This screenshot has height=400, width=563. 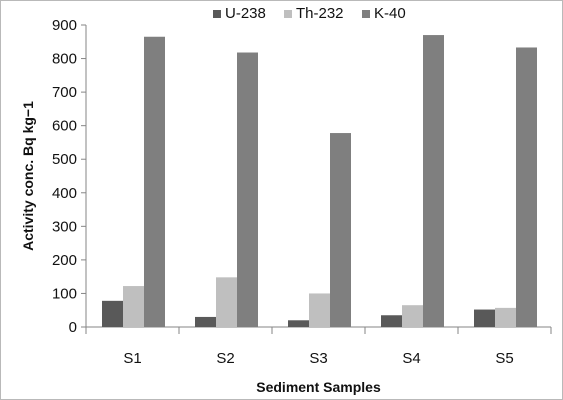 I want to click on y-tick-label: 700, so click(x=64, y=92).